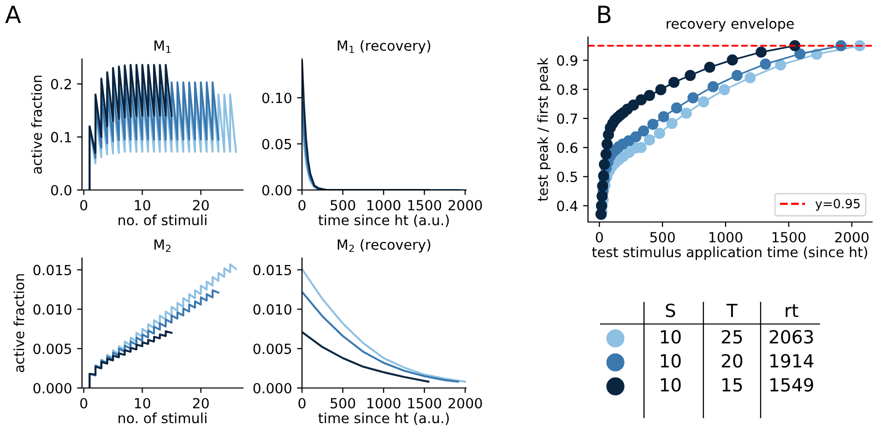 Image resolution: width=873 pixels, height=430 pixels. What do you see at coordinates (544, 130) in the screenshot?
I see `y-axis-title: test peak / first peak` at bounding box center [544, 130].